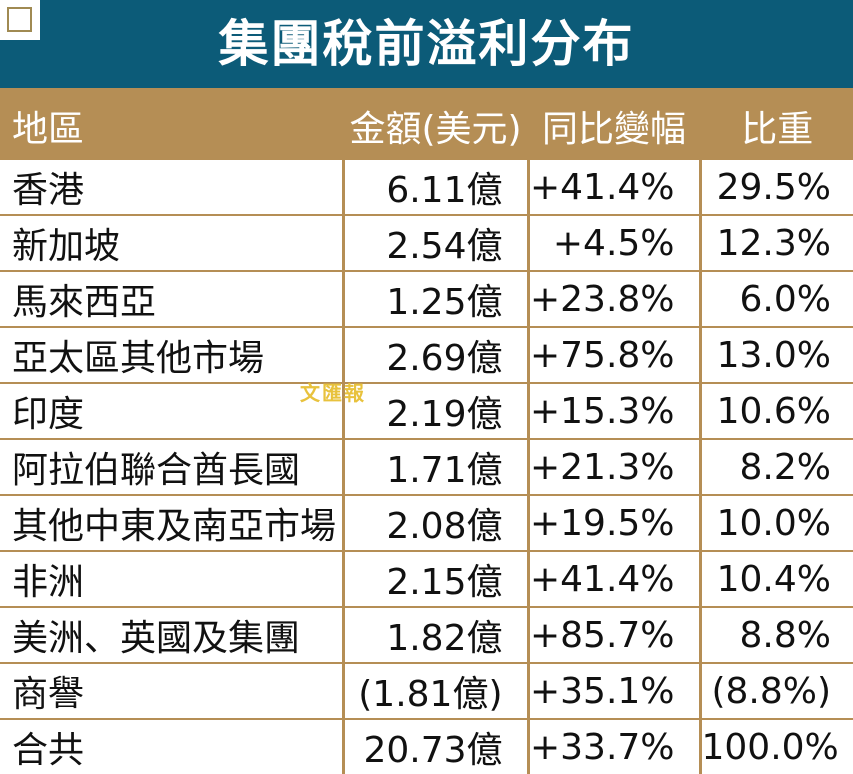  What do you see at coordinates (434, 242) in the screenshot?
I see `cell-amount: 2.54億` at bounding box center [434, 242].